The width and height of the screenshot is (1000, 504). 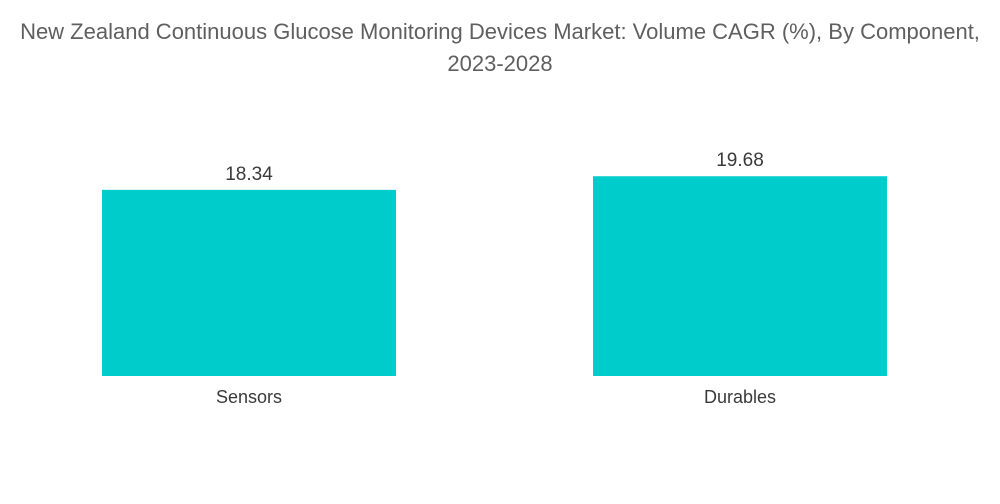 What do you see at coordinates (249, 282) in the screenshot?
I see `bar-sensors` at bounding box center [249, 282].